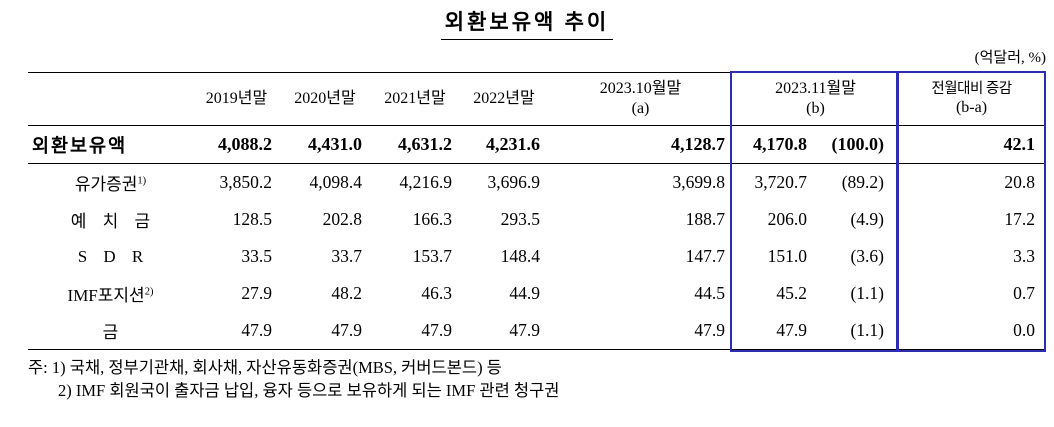  Describe the element at coordinates (346, 256) in the screenshot. I see `cell-2020: 33.7` at that location.